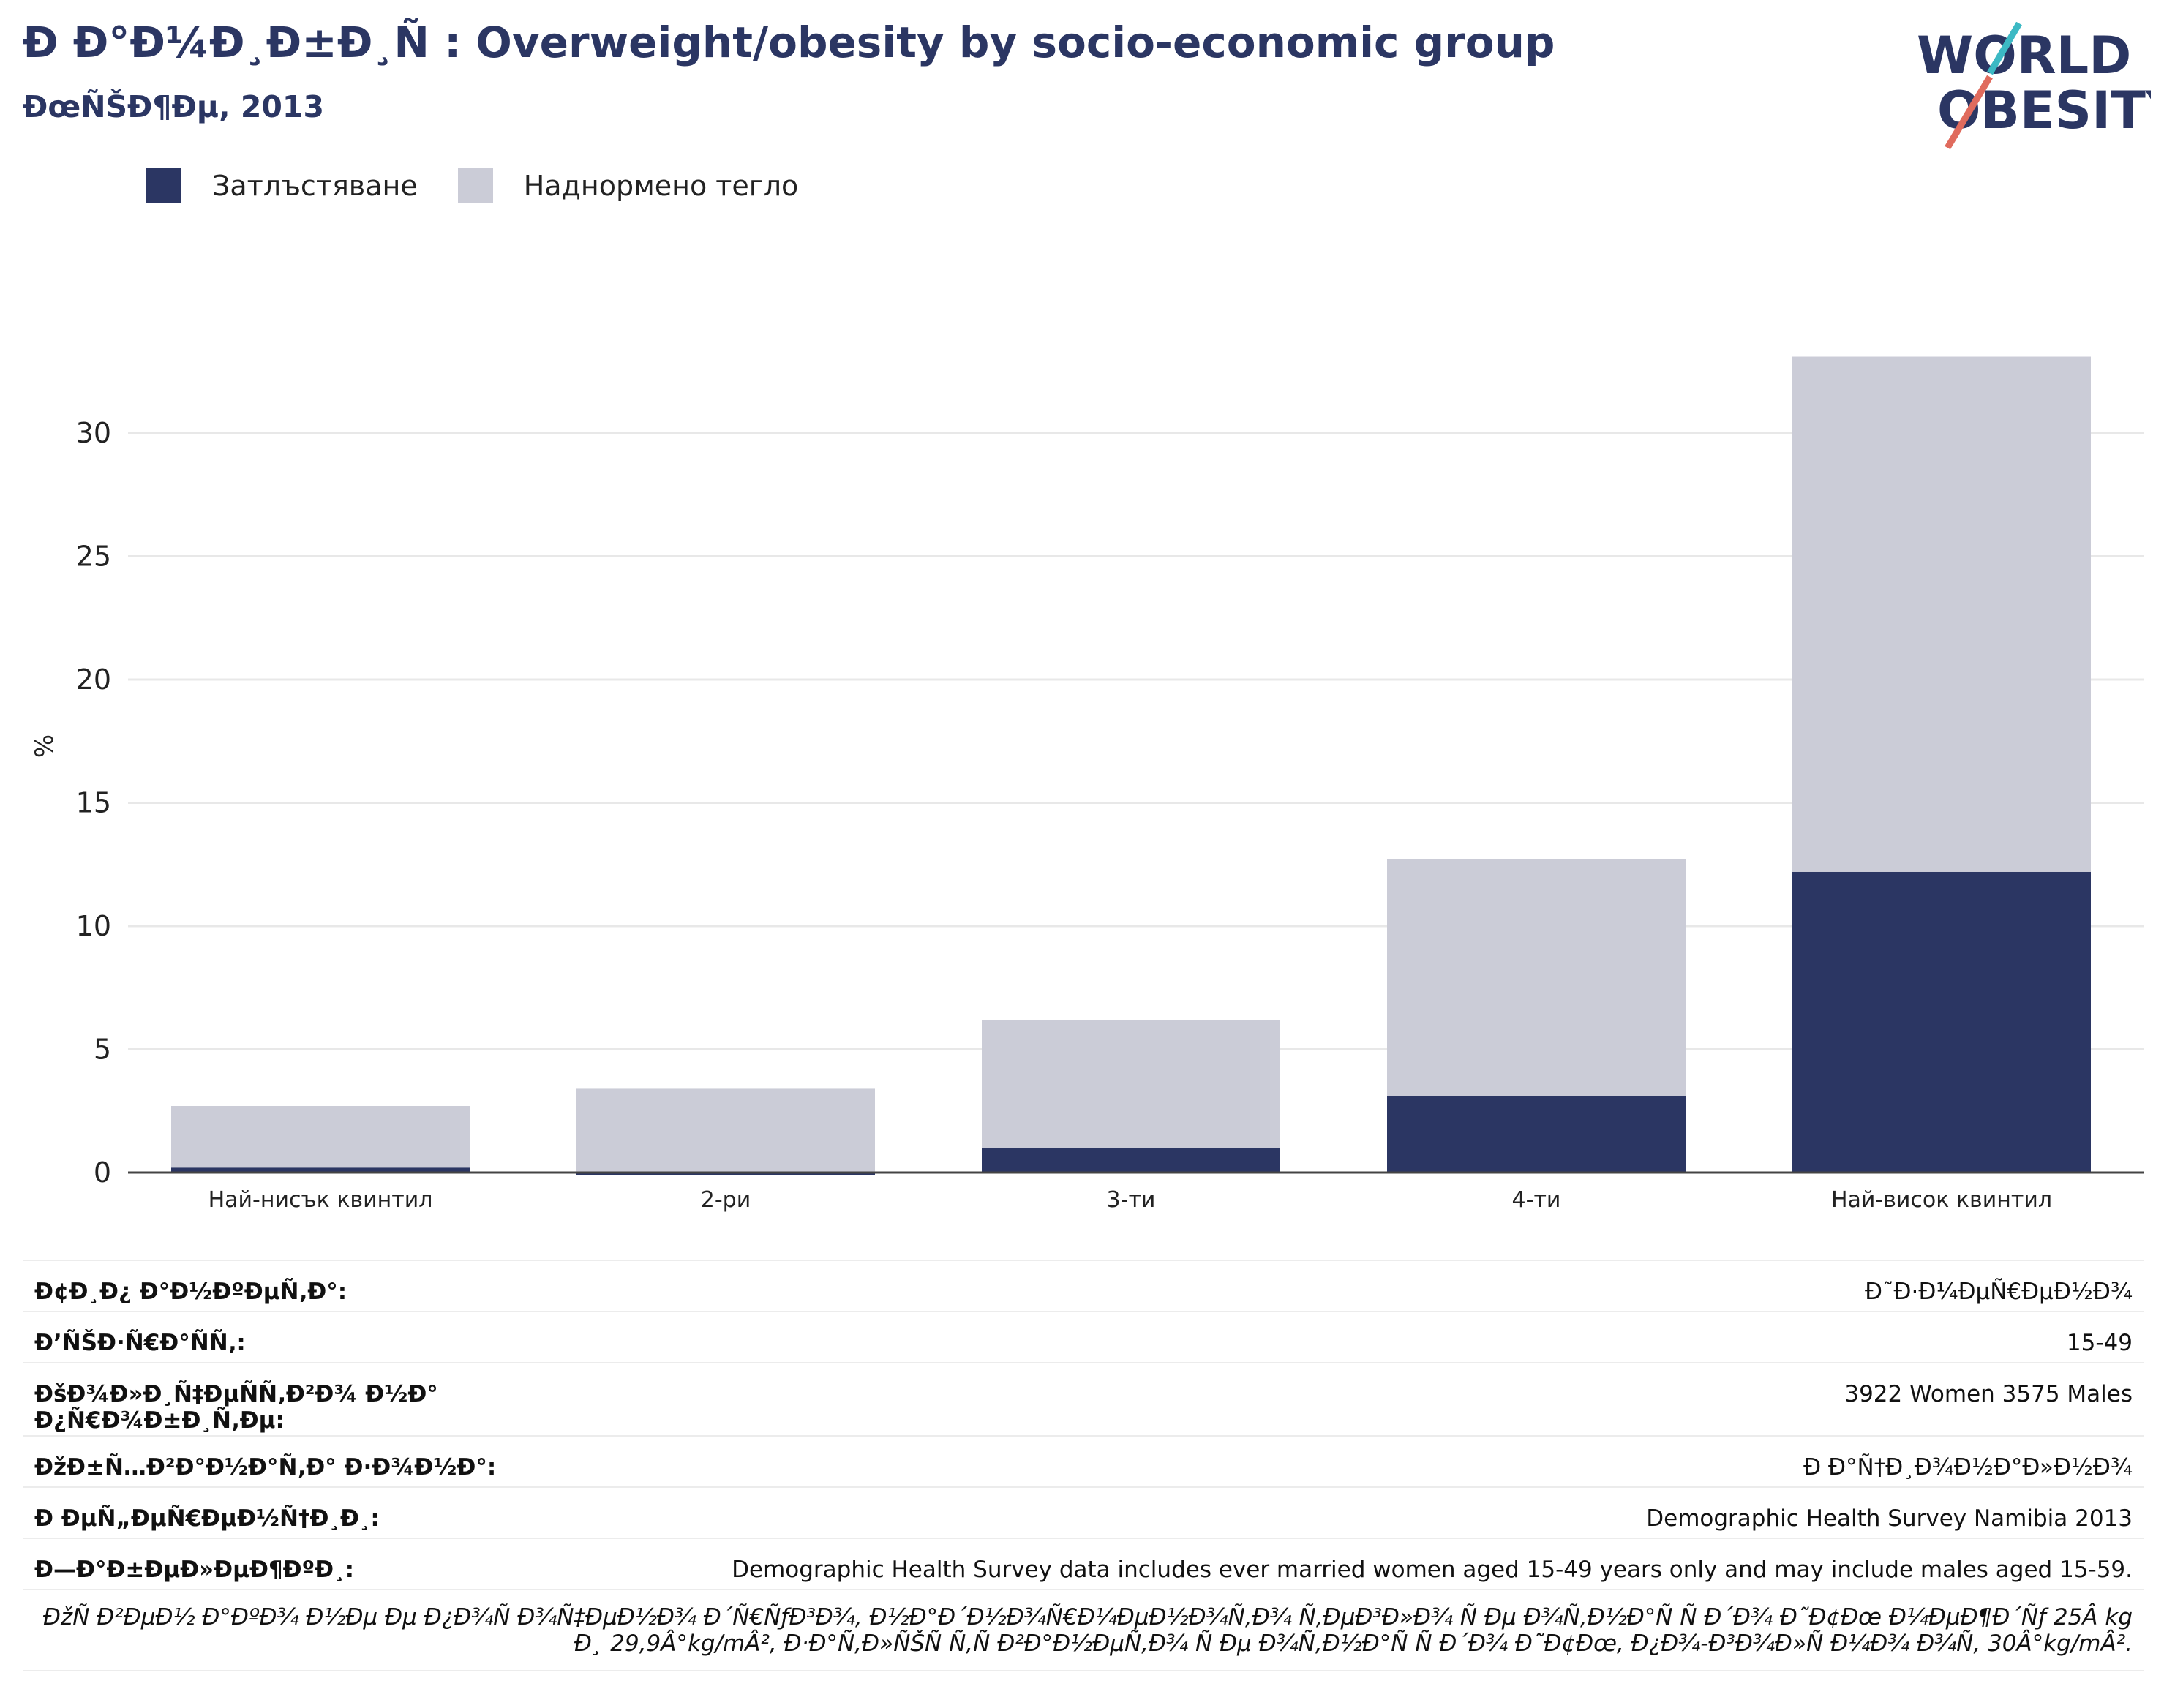 The height and width of the screenshot is (1708, 2164). I want to click on info-key: ÐžÐ±Ñ…Ð²Ð°Ð½Ð°Ñ‚Ð° Ð·Ð¾Ð½Ð°:, so click(338, 1461).